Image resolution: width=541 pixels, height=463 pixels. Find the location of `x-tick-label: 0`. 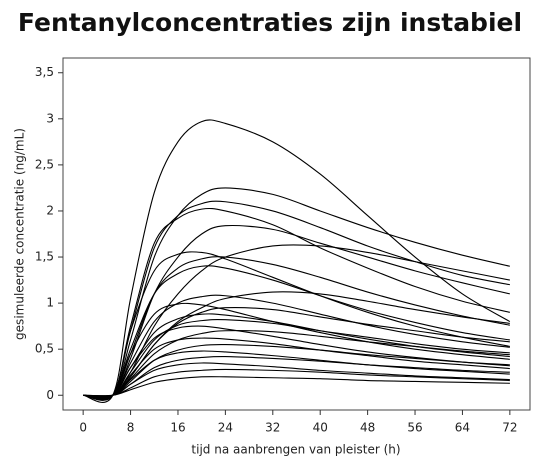

x-tick-label: 0 is located at coordinates (83, 428).